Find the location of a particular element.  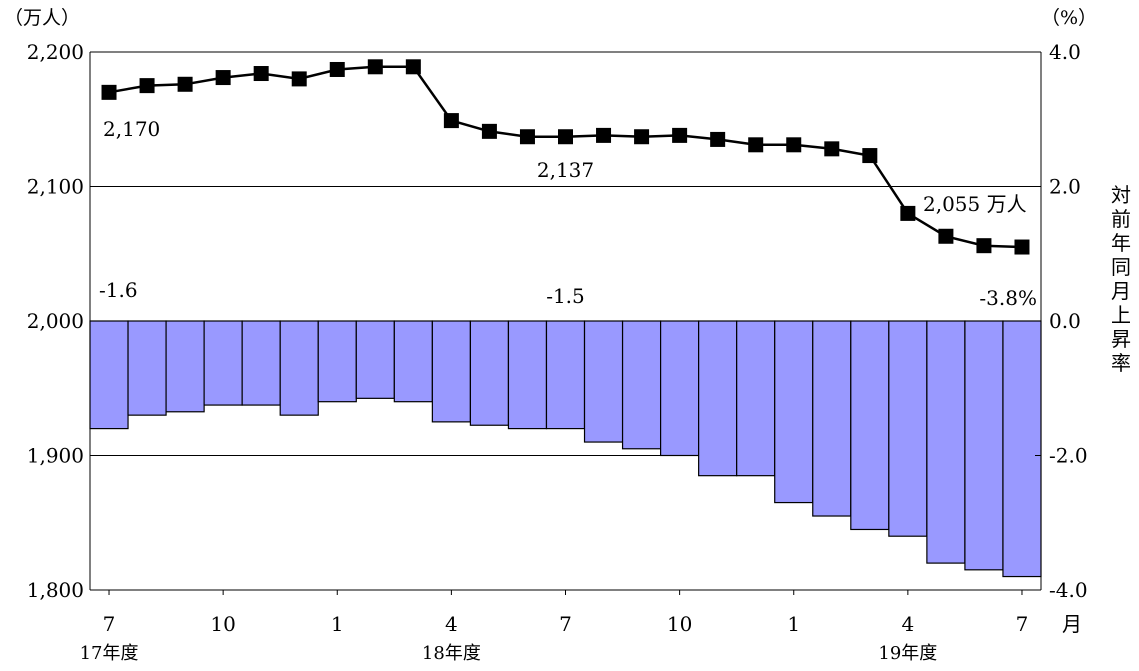

x-tick-label-2: 1 is located at coordinates (337, 624).